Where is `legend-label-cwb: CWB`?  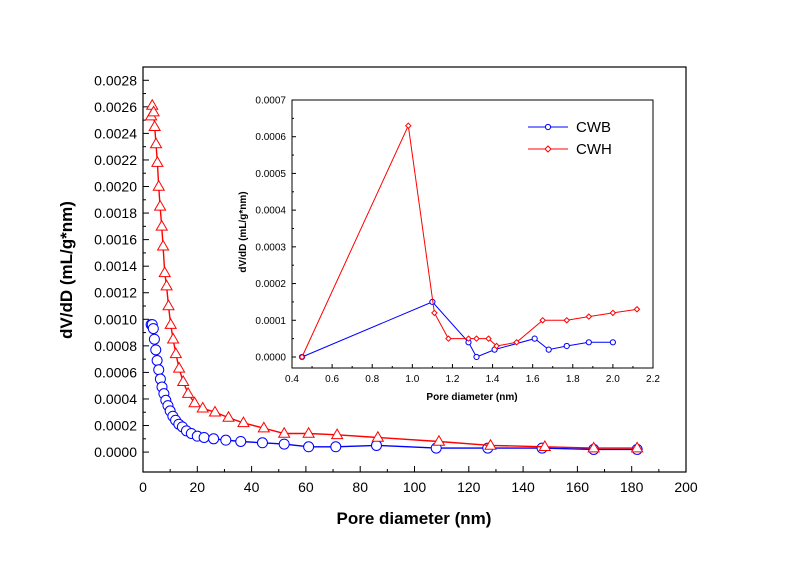
legend-label-cwb: CWB is located at coordinates (593, 127).